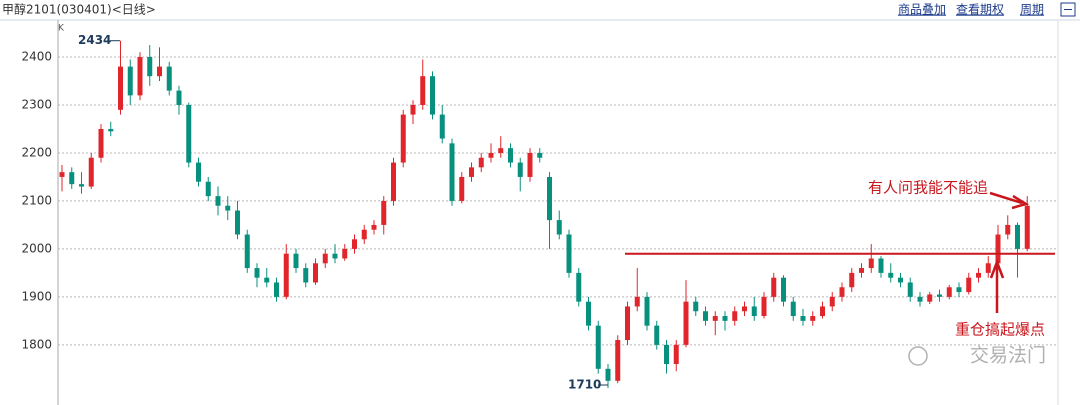 This screenshot has width=1080, height=405. Describe the element at coordinates (36, 57) in the screenshot. I see `y-tick-label: 2400` at that location.